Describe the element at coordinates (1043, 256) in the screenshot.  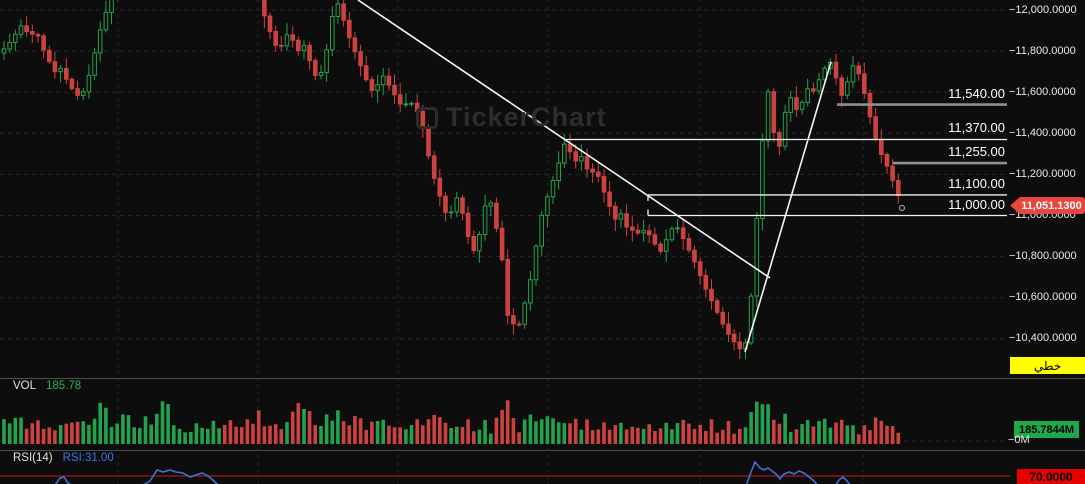
I see `price-axis-tick: −10,800.0000` at that location.